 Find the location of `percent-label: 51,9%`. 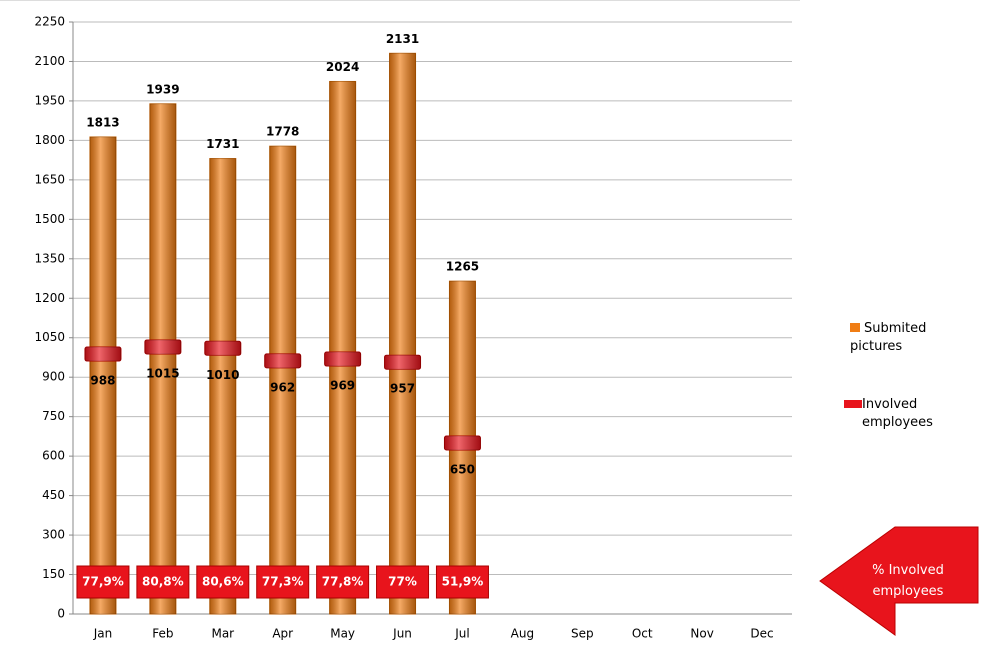

percent-label: 51,9% is located at coordinates (463, 582).